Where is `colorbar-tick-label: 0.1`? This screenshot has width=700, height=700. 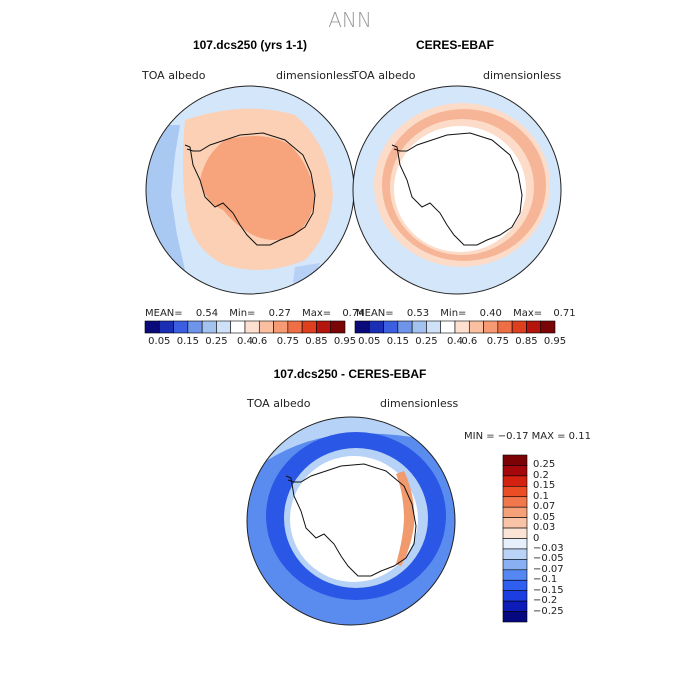
colorbar-tick-label: 0.1 is located at coordinates (541, 496).